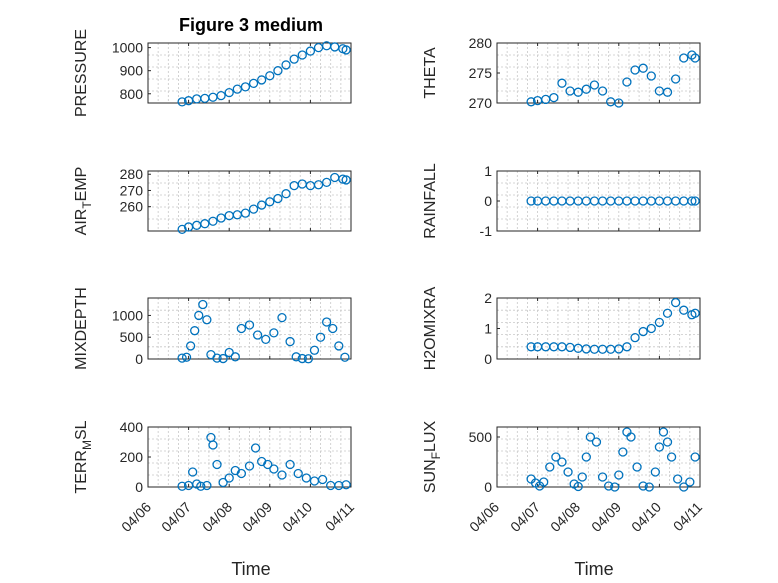 Image resolution: width=778 pixels, height=583 pixels. Describe the element at coordinates (488, 298) in the screenshot. I see `y-tick-label: 2` at that location.